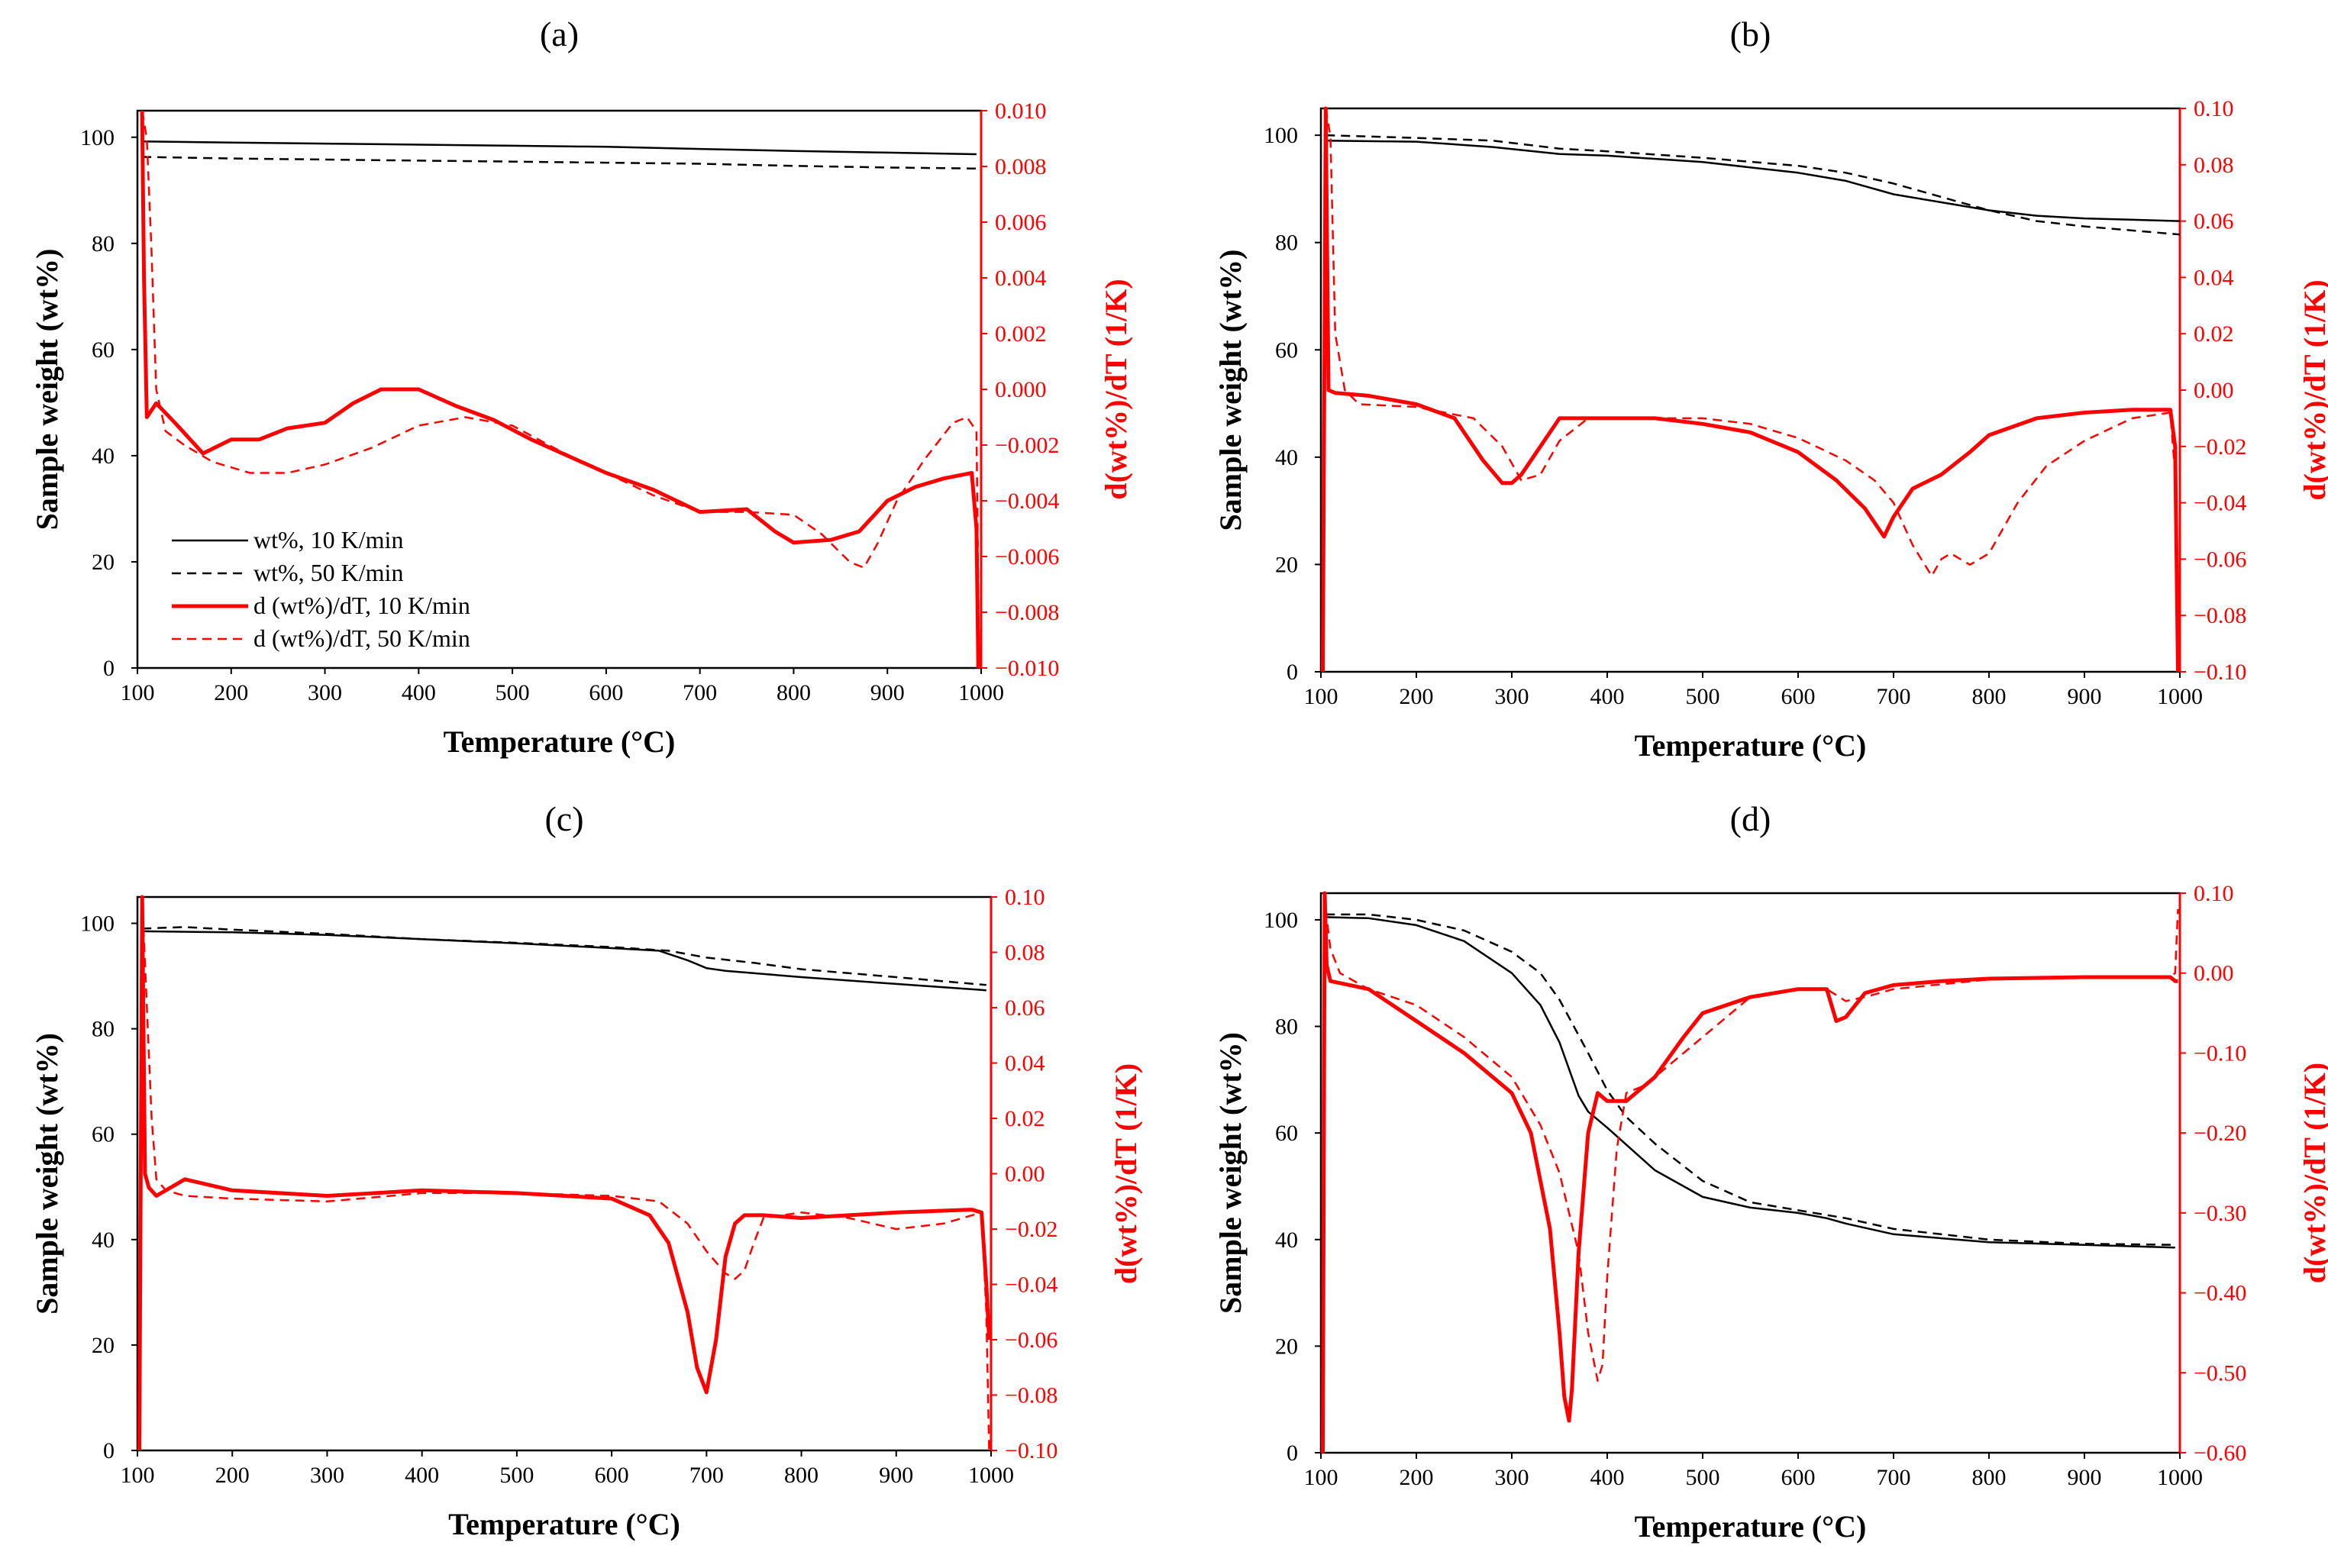  What do you see at coordinates (1021, 111) in the screenshot?
I see `y2-tick-label: 0.010` at bounding box center [1021, 111].